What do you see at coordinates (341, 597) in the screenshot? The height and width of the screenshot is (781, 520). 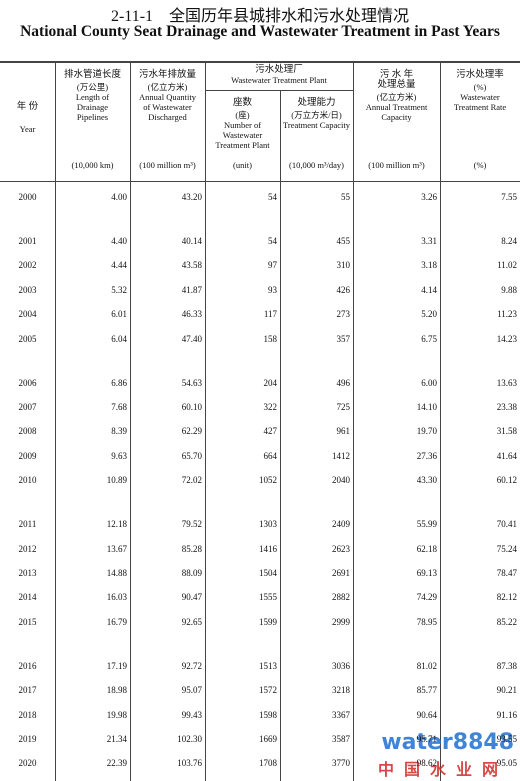 I see `value-cell: 2882` at bounding box center [341, 597].